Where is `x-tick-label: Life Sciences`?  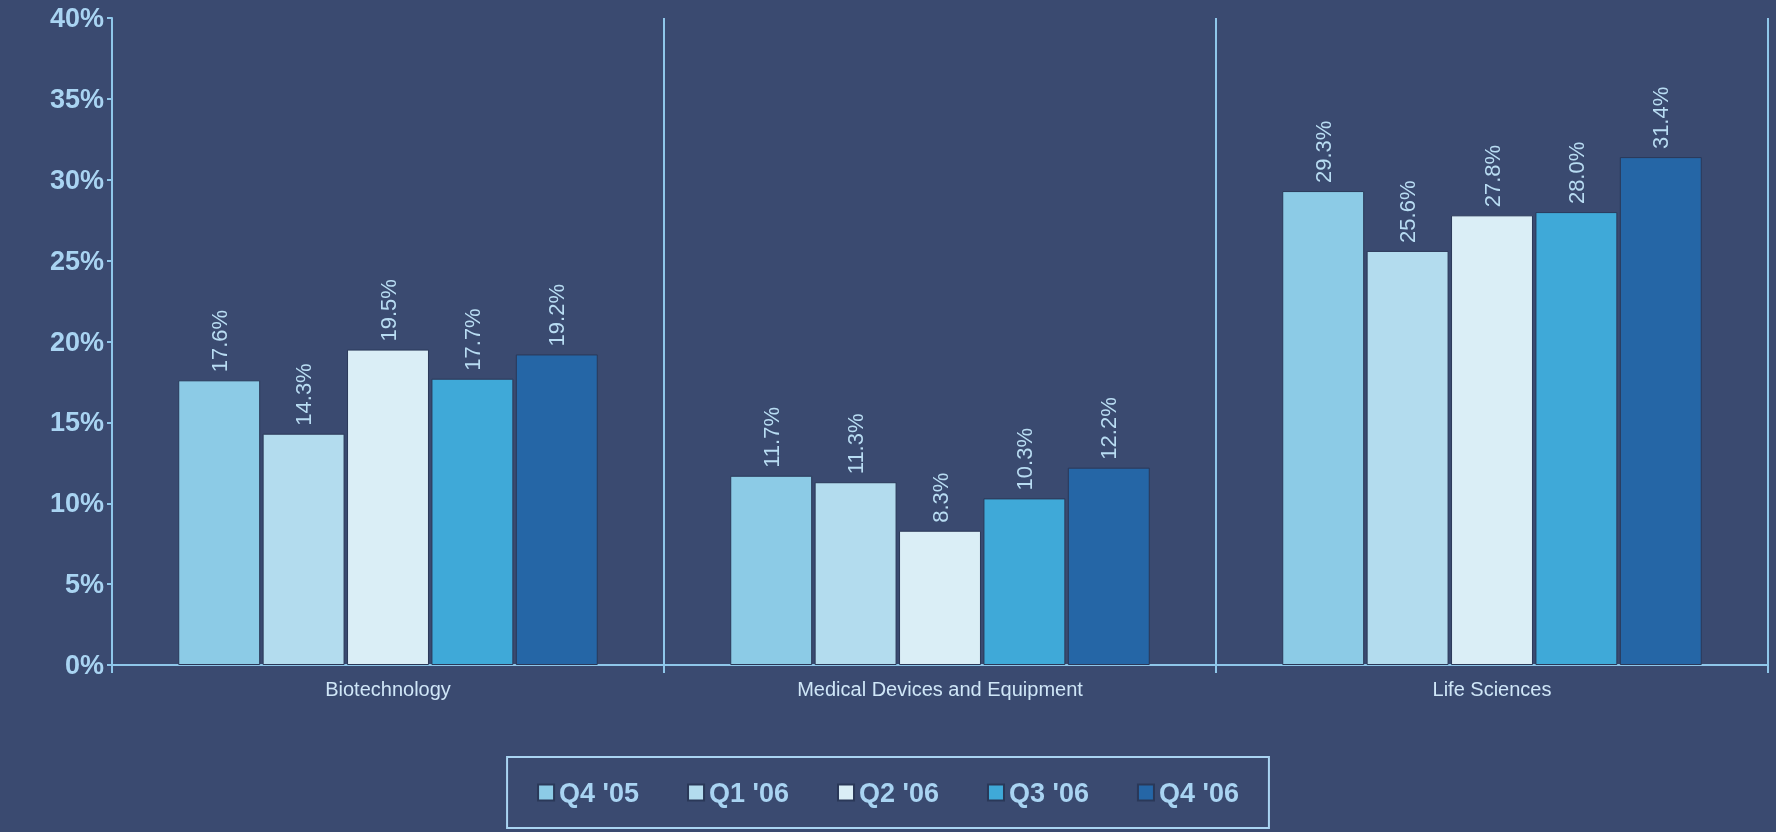 x-tick-label: Life Sciences is located at coordinates (1492, 689).